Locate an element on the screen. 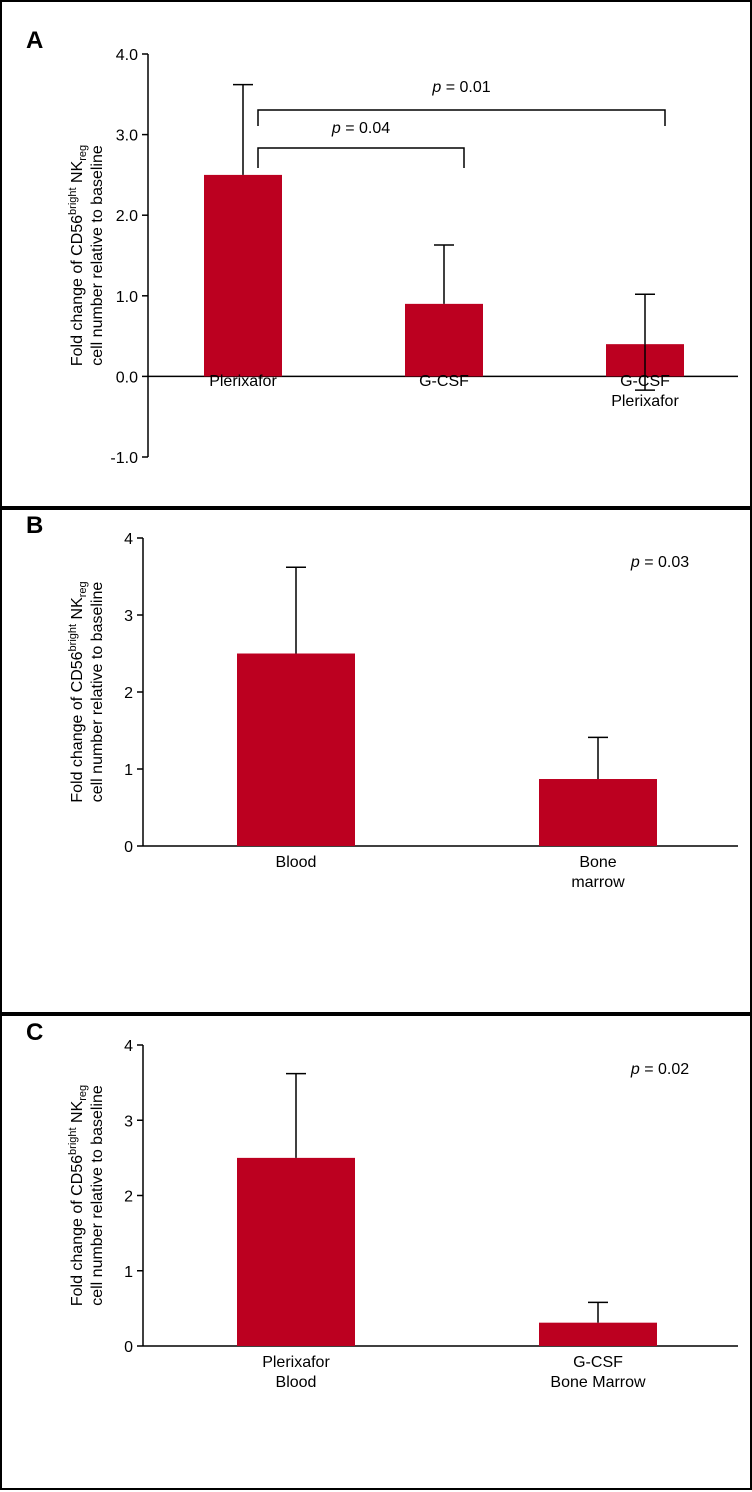  p-value-label: p = 0.02 is located at coordinates (659, 1069).